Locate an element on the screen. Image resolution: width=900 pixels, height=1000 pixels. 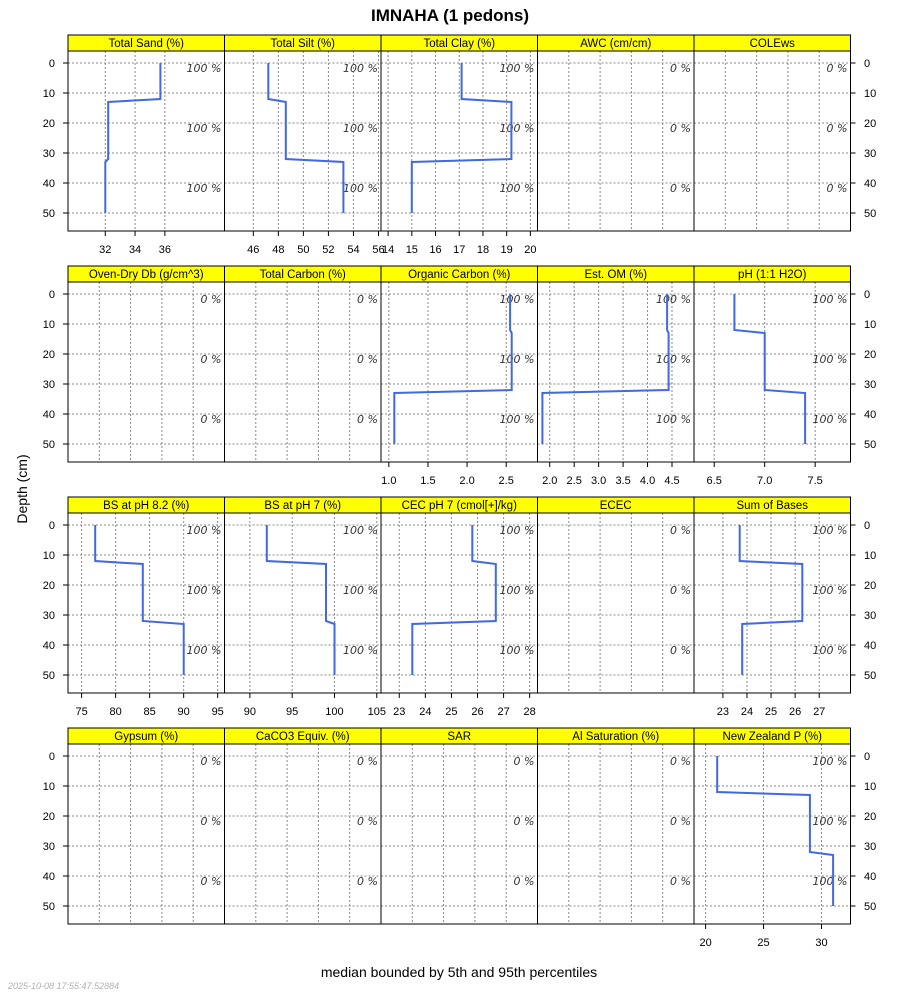
x-tick-label: 28 is located at coordinates (530, 712).